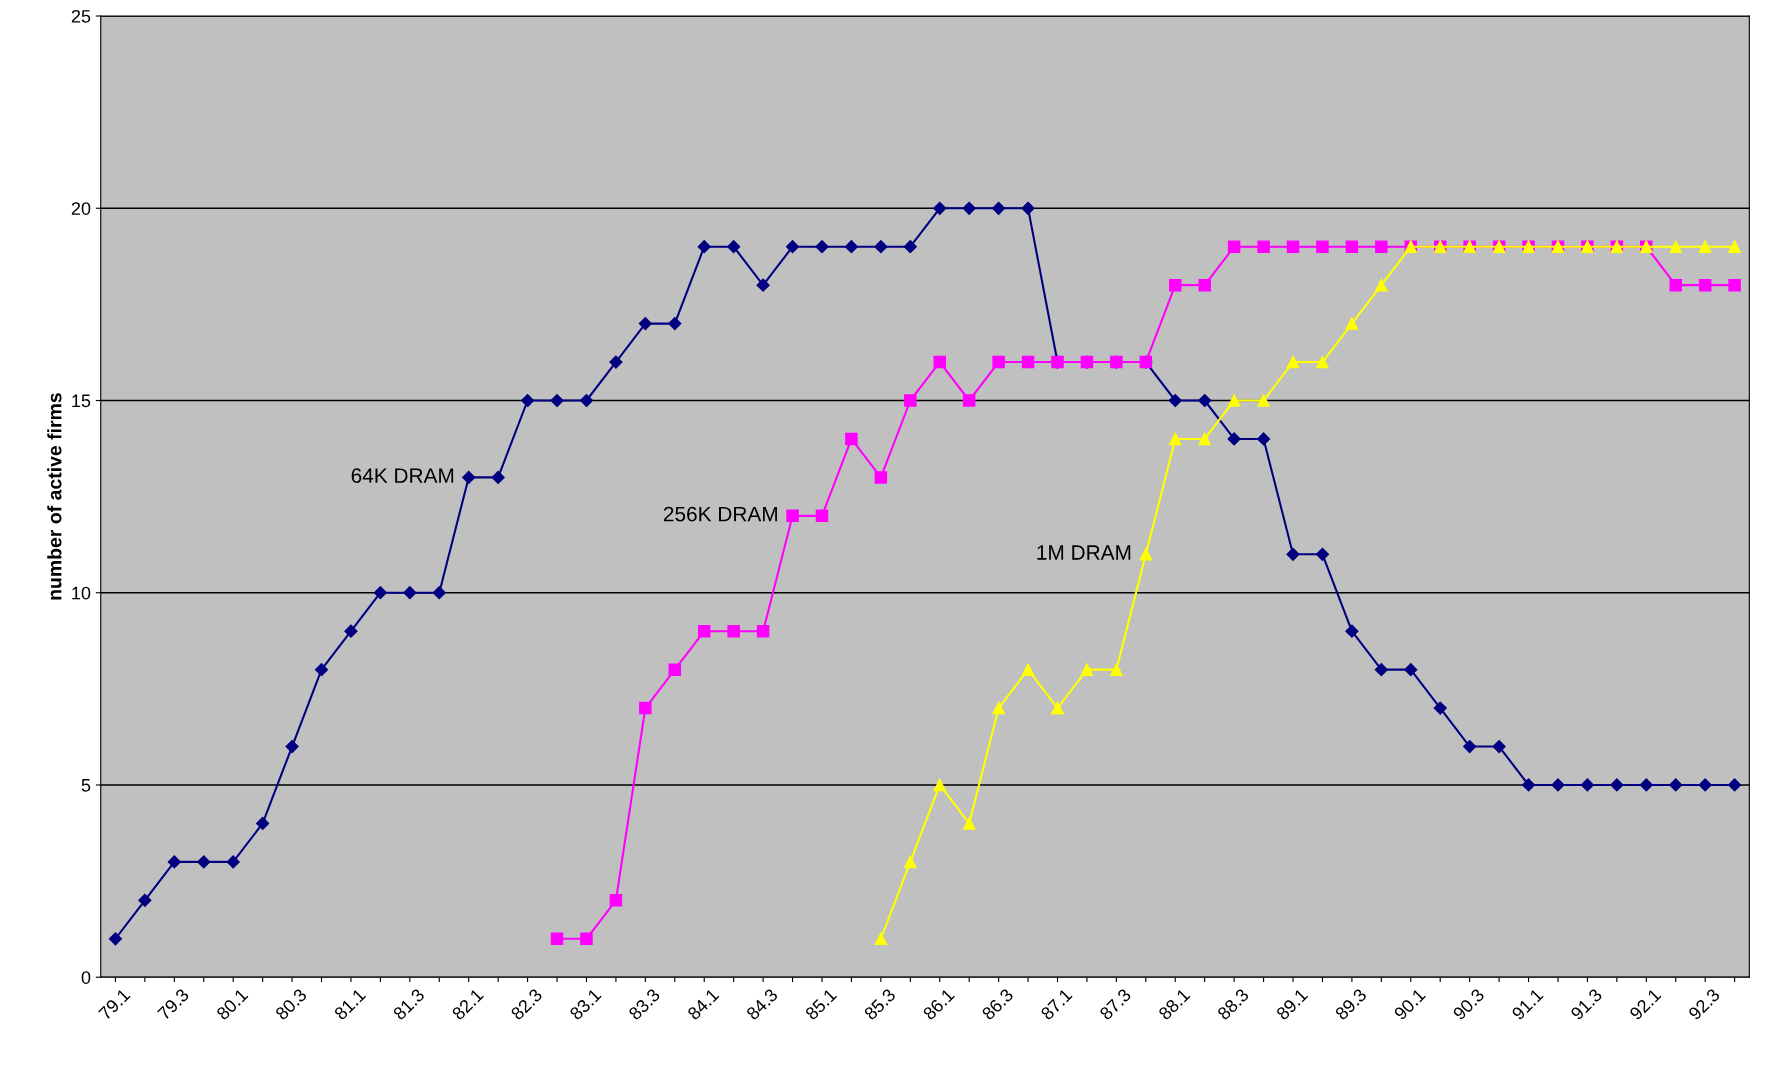 This screenshot has width=1767, height=1068. What do you see at coordinates (938, 1004) in the screenshot?
I see `x-tick-label: 86.1` at bounding box center [938, 1004].